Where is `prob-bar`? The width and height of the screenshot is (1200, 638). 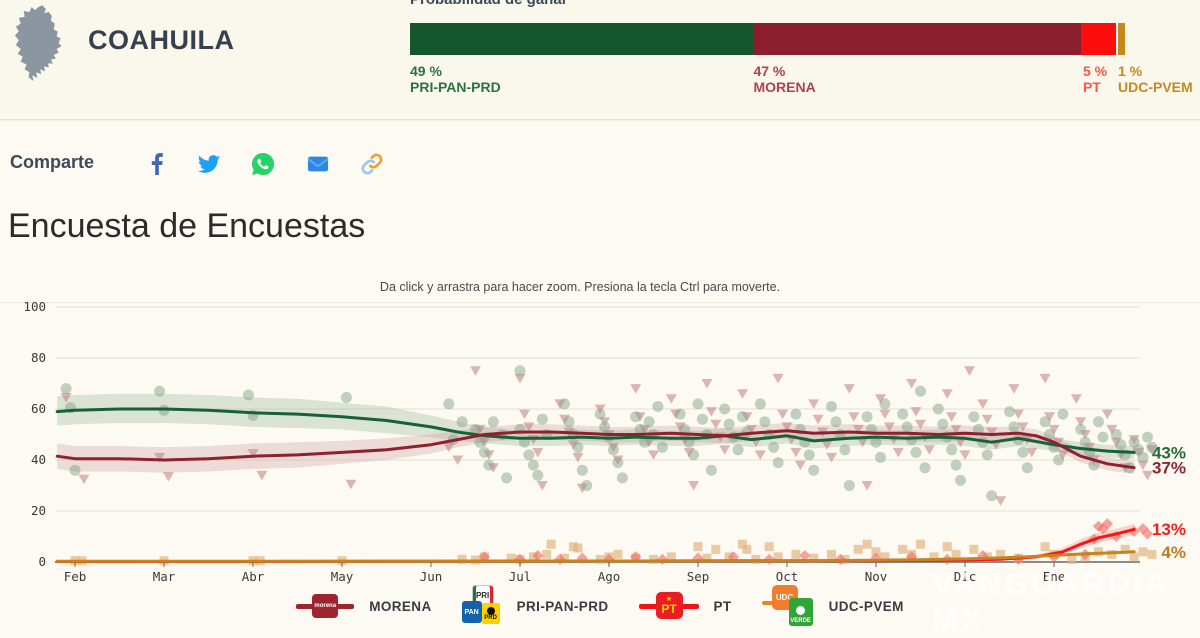 prob-bar is located at coordinates (767, 39).